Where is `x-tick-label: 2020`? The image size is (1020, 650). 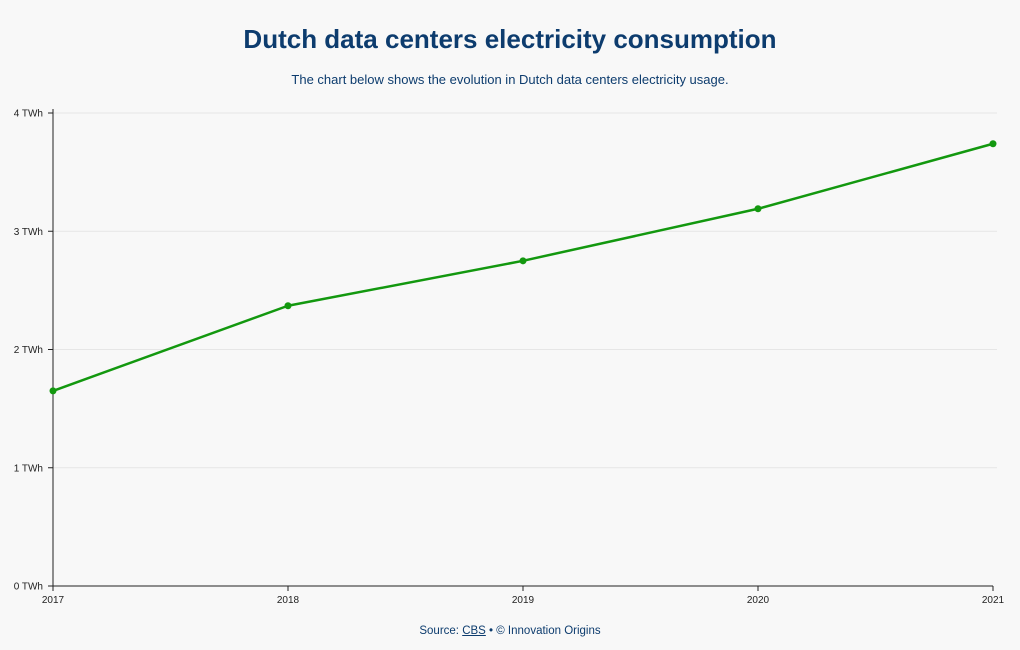
x-tick-label: 2020 is located at coordinates (758, 600).